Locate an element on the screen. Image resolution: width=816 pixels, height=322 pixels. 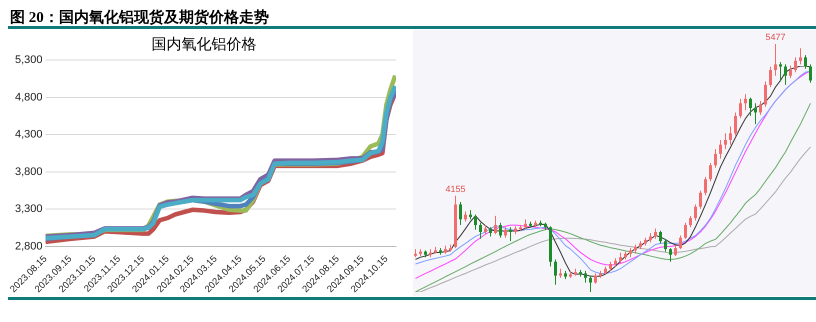
chart-title: 图 20：国内氧化铝现货及期货价格走势 is located at coordinates (139, 17).